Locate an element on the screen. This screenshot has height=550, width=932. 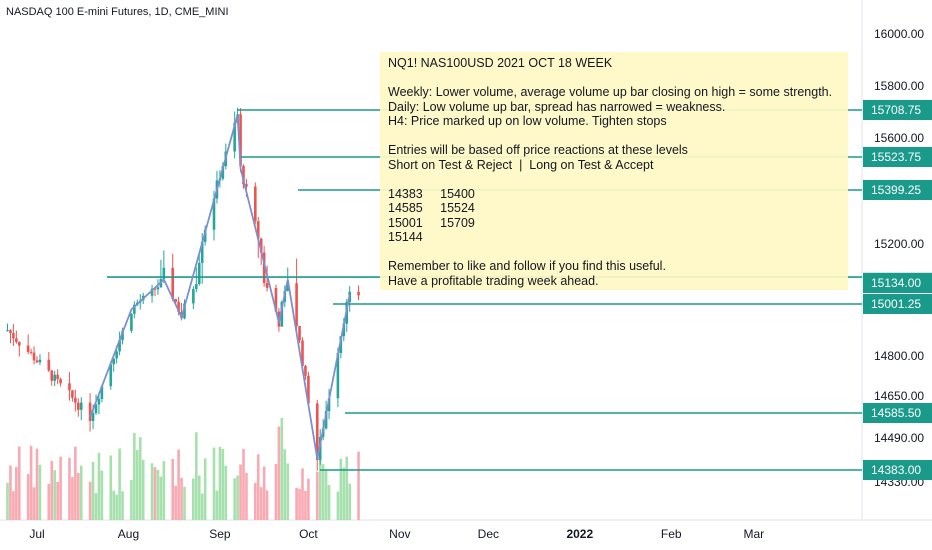
x-tick-label: Dec is located at coordinates (488, 534).